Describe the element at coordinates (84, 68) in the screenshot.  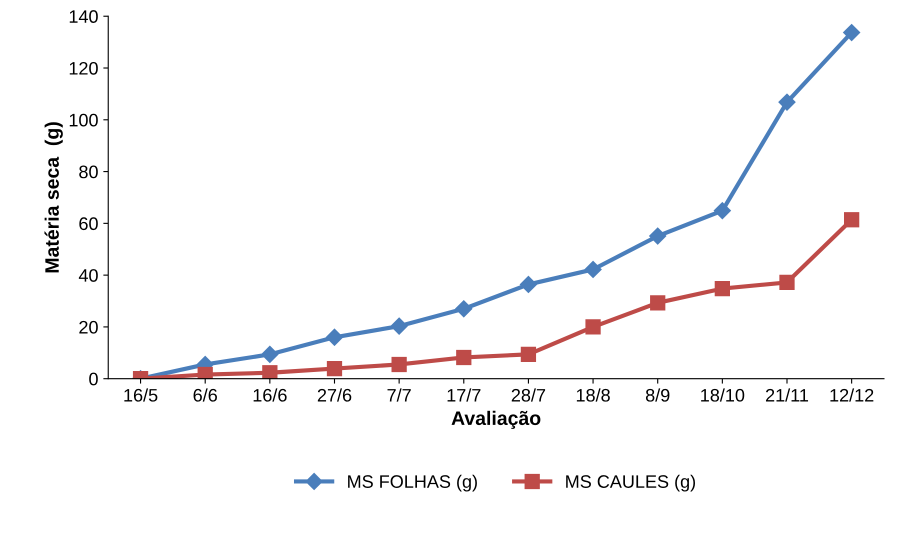
I see `y-tick-label: 120` at that location.